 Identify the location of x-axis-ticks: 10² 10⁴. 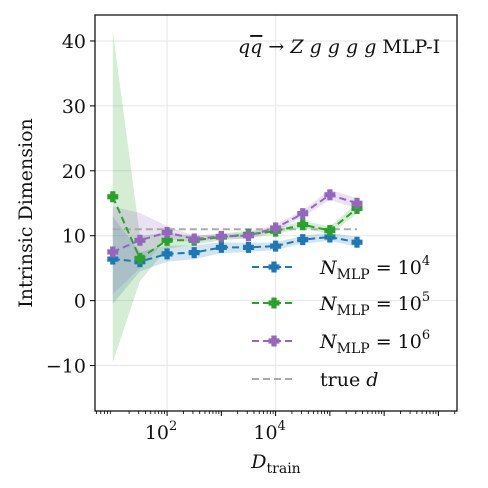
(276, 427).